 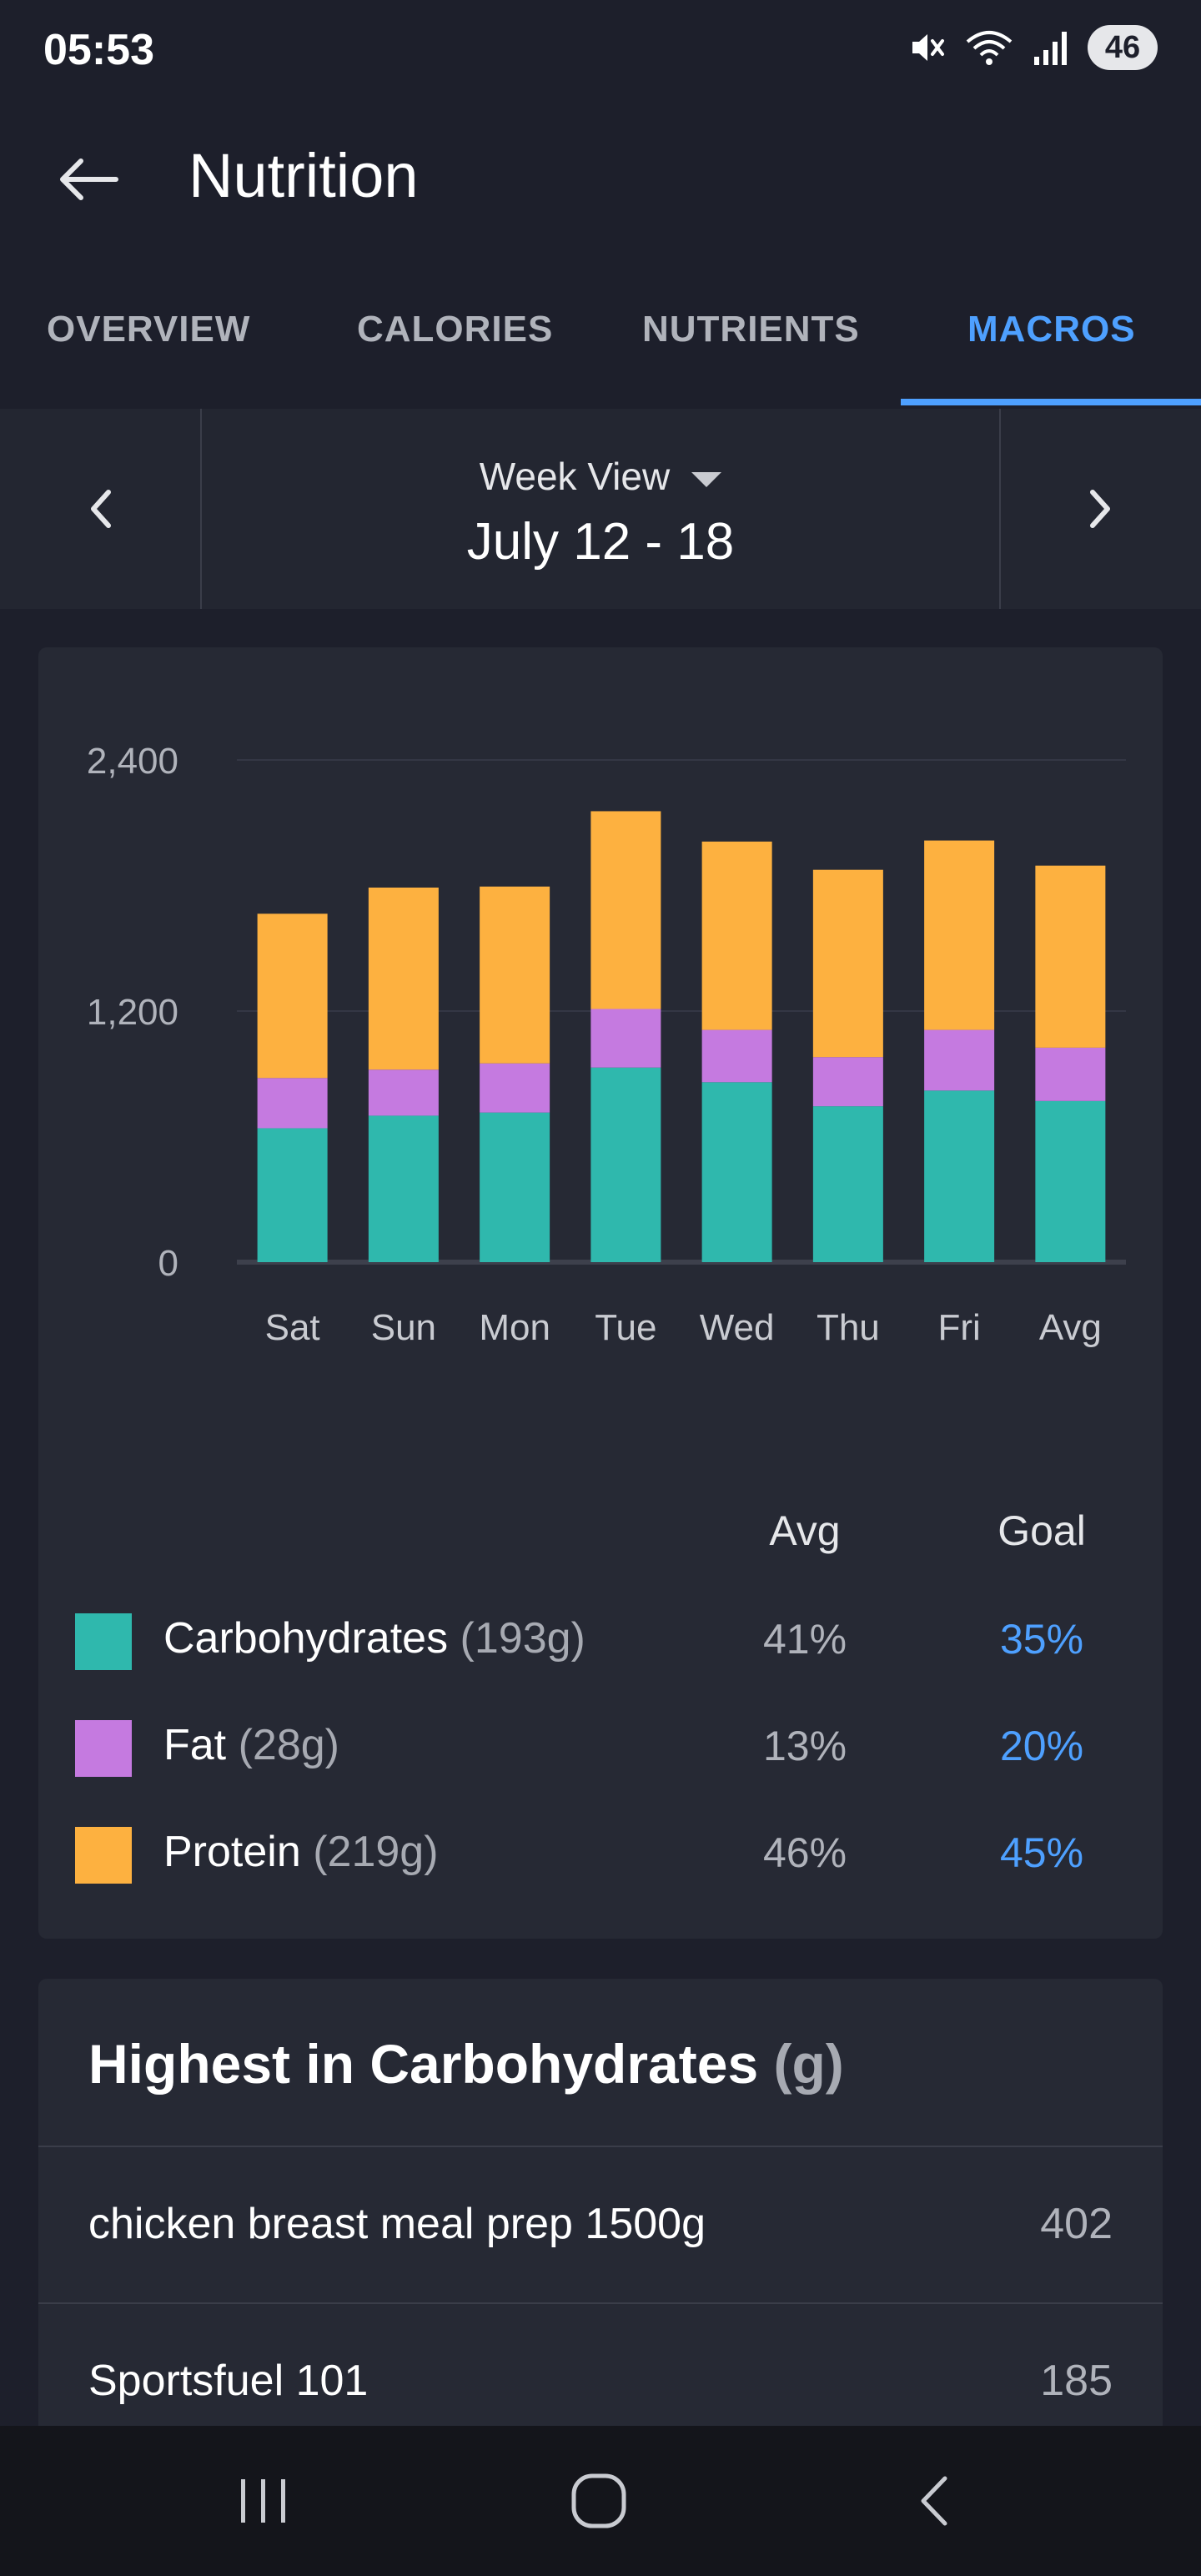 I want to click on signal-icon, so click(x=1050, y=48).